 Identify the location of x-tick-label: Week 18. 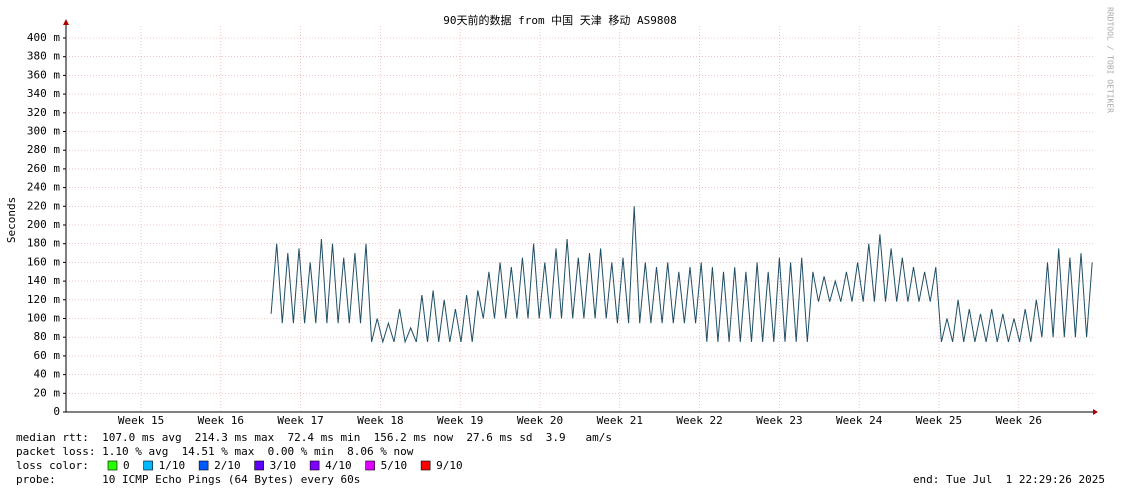
(380, 420).